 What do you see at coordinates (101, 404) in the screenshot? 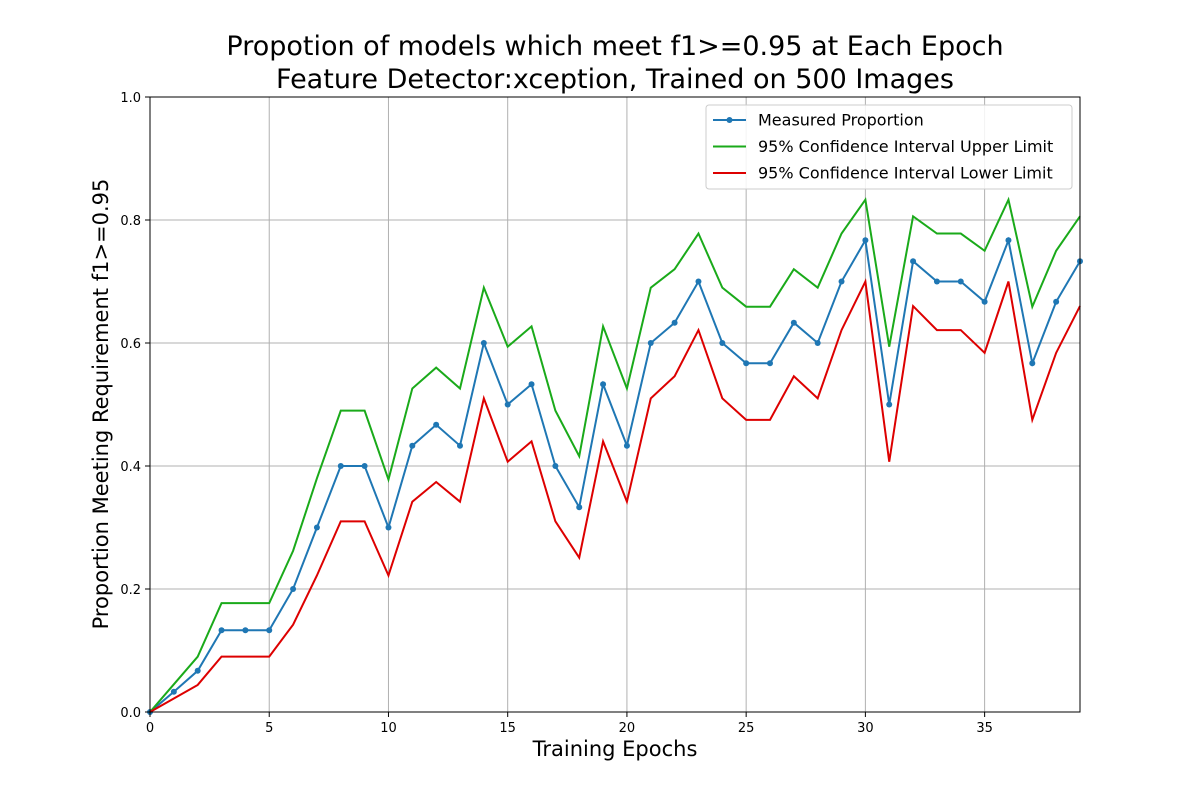
I see `y-axis-label: Proportion Meeting Requirement f1>=0.95` at bounding box center [101, 404].